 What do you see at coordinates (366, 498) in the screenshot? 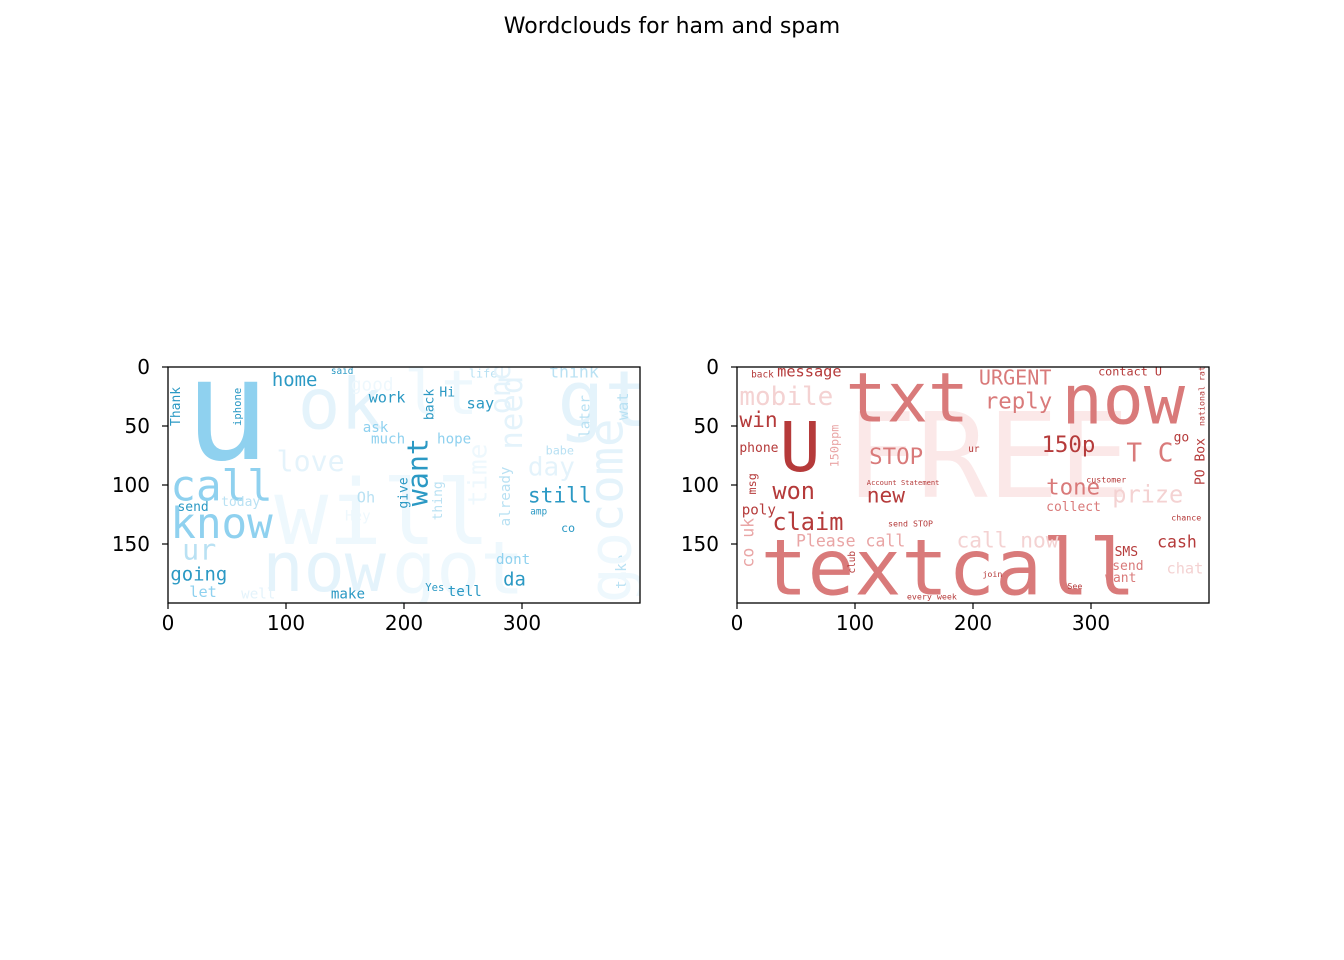
I see `ham-word: Oh` at bounding box center [366, 498].